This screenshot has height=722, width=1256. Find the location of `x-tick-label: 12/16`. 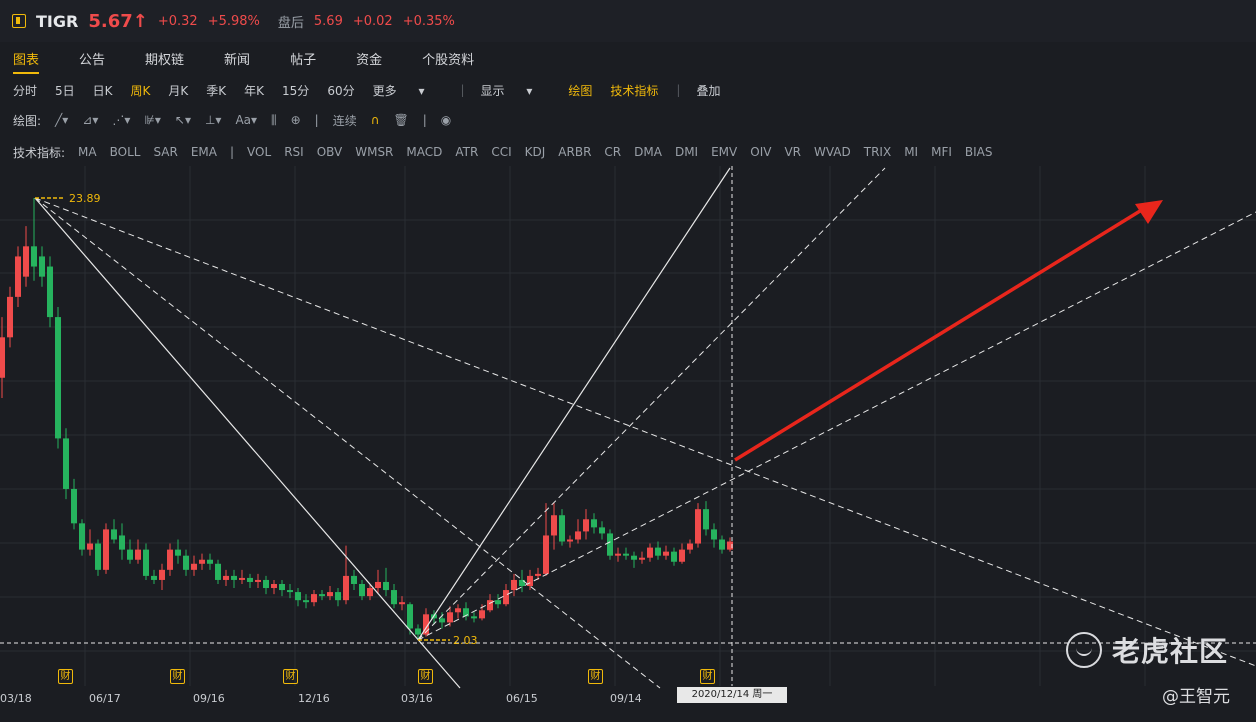

x-tick-label: 12/16 is located at coordinates (314, 698).